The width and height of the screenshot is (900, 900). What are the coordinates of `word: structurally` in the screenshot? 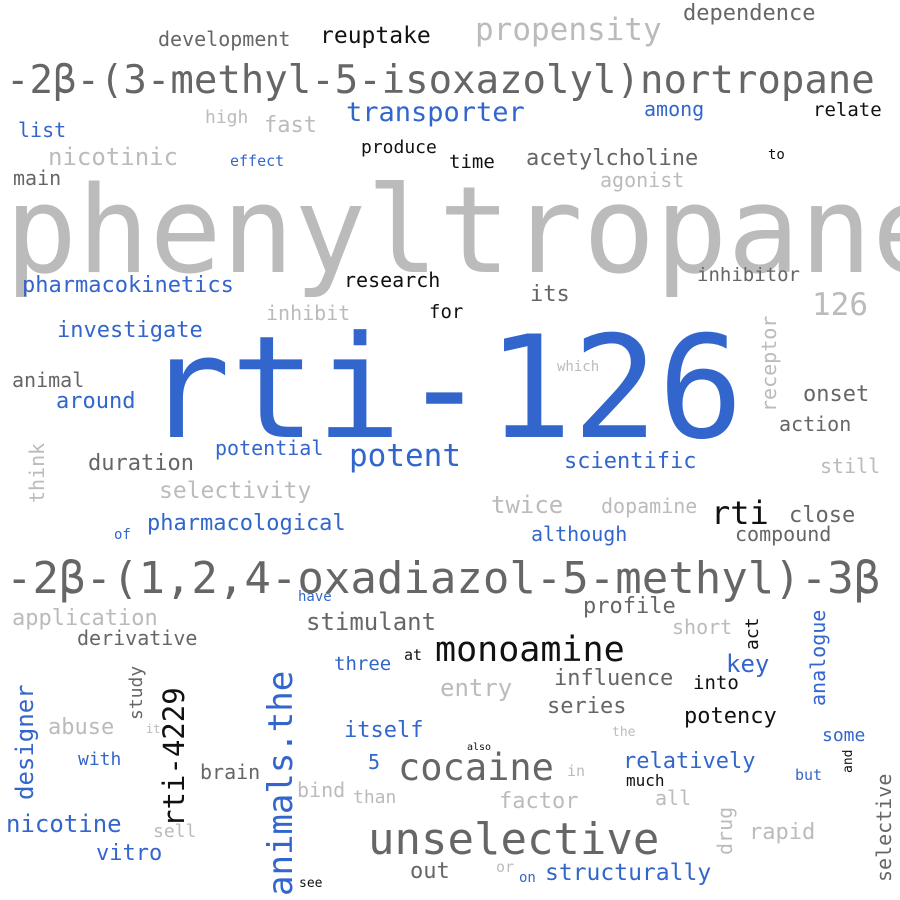 It's located at (628, 873).